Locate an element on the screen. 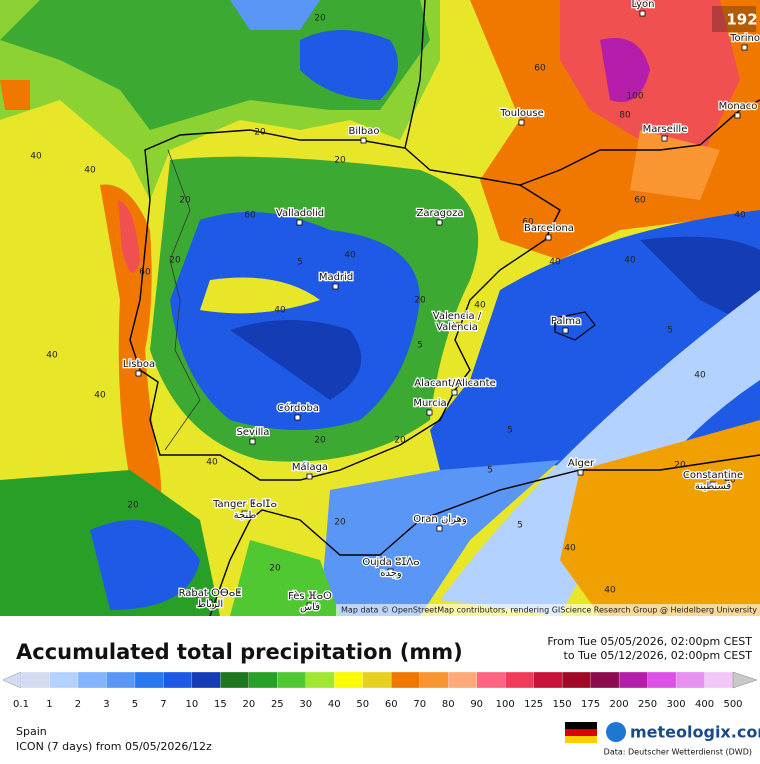 This screenshot has width=760, height=764. legend-label: 175 is located at coordinates (590, 704).